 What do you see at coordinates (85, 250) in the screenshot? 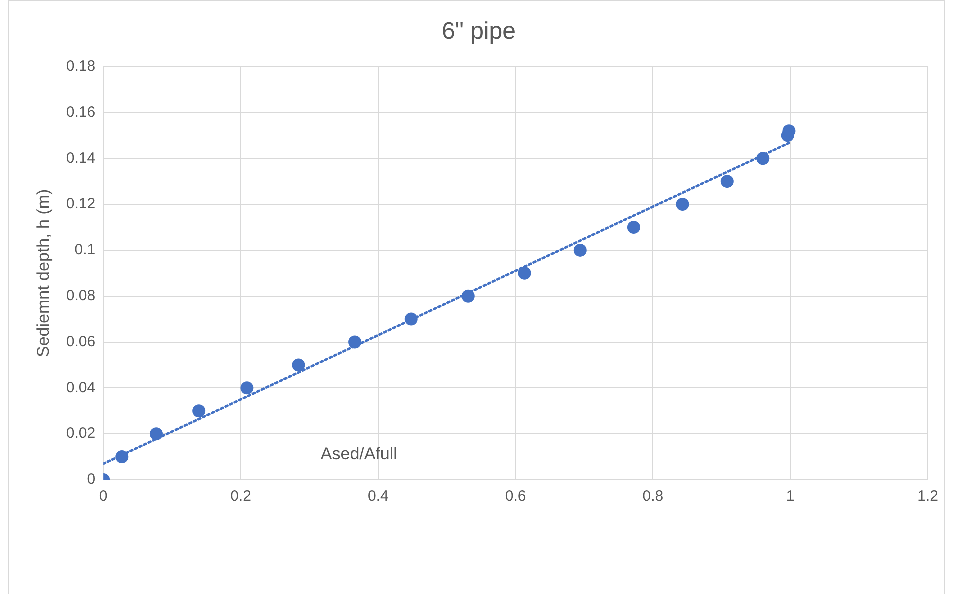
I see `y-tick-label: 0.1` at bounding box center [85, 250].